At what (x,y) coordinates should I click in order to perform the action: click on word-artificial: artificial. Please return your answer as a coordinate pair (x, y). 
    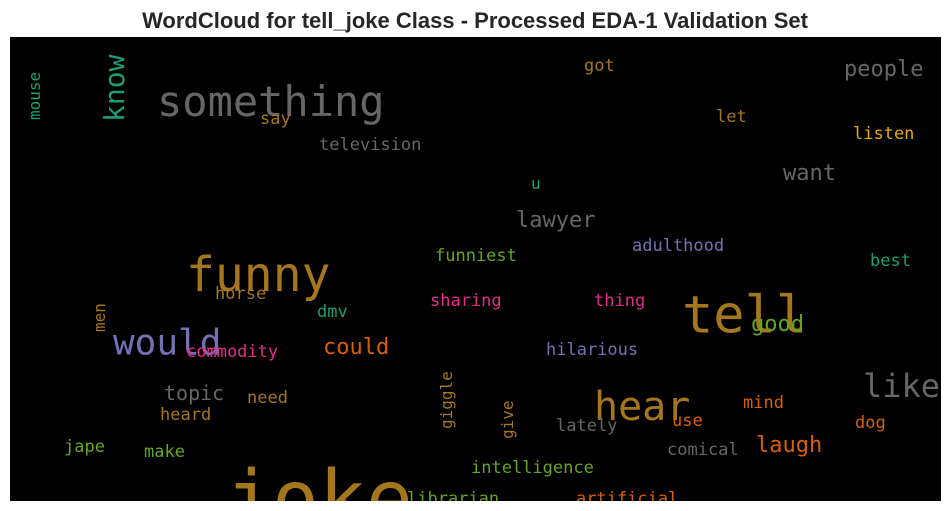
    Looking at the image, I should click on (627, 495).